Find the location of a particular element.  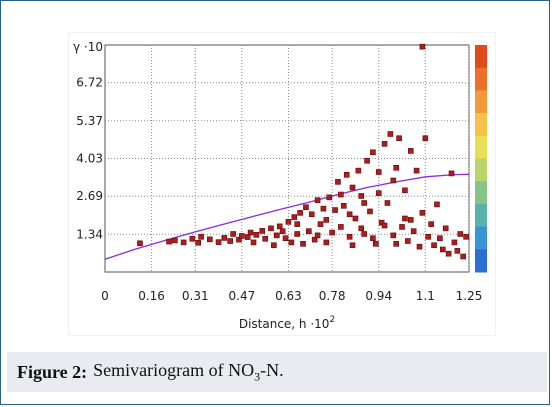

x-tick-label: 0.78 is located at coordinates (332, 296).